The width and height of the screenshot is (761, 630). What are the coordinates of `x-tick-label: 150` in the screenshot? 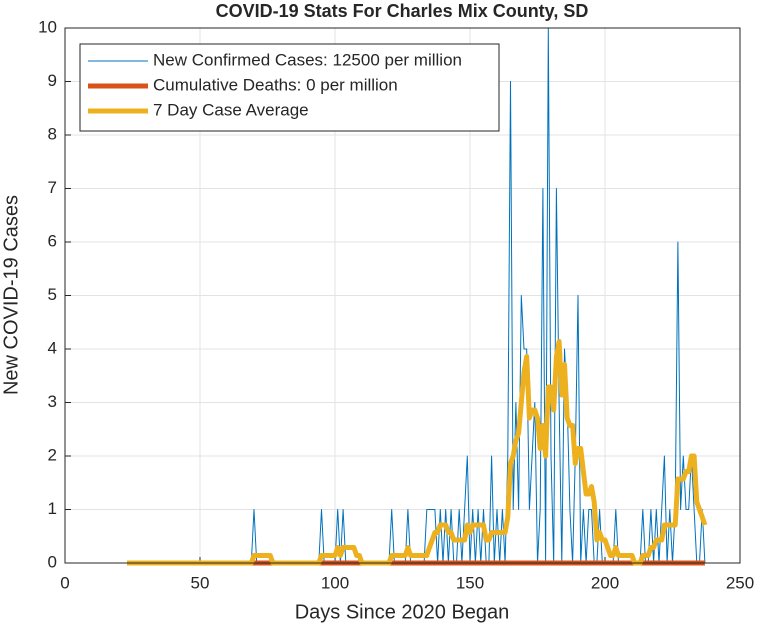 It's located at (470, 582).